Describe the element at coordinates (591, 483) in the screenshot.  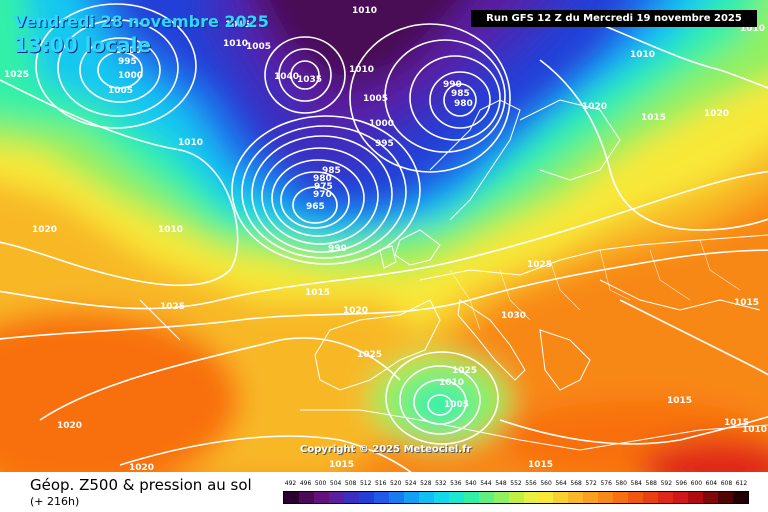
I see `legend-tick: 572` at that location.